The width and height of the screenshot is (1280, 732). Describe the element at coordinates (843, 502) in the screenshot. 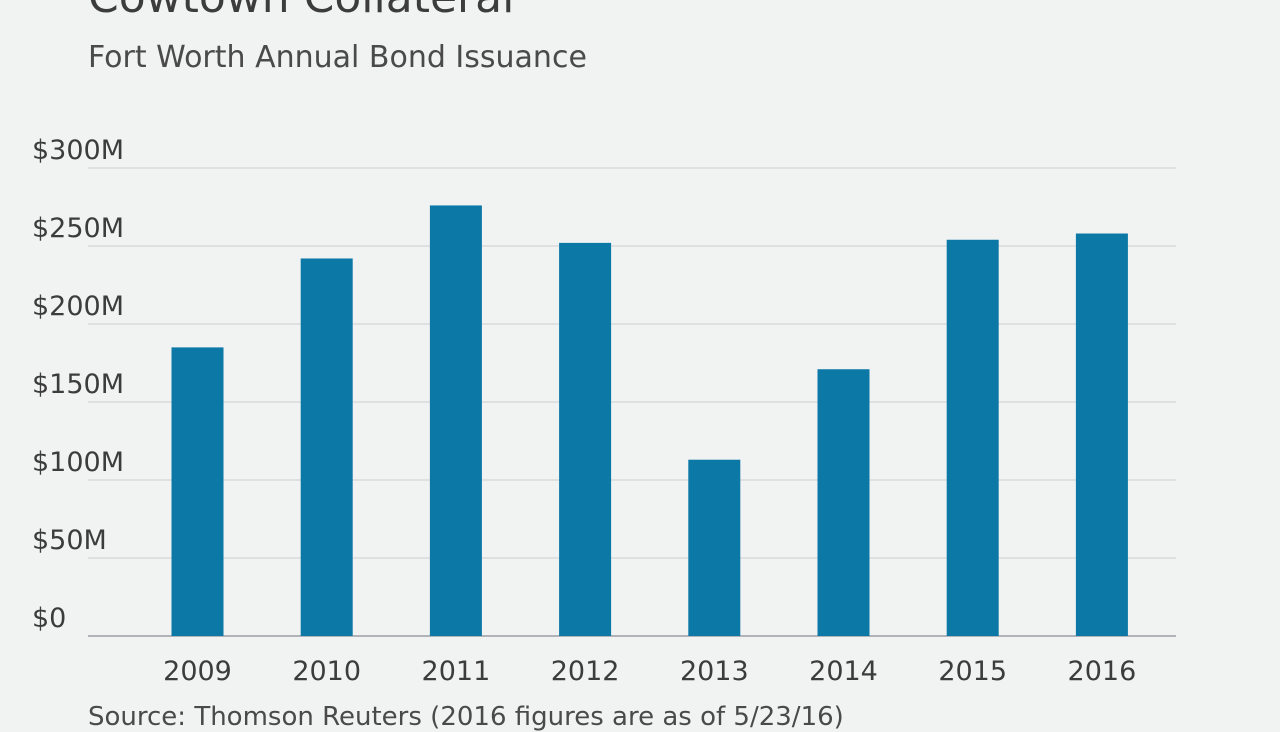

I see `bar-2014` at that location.